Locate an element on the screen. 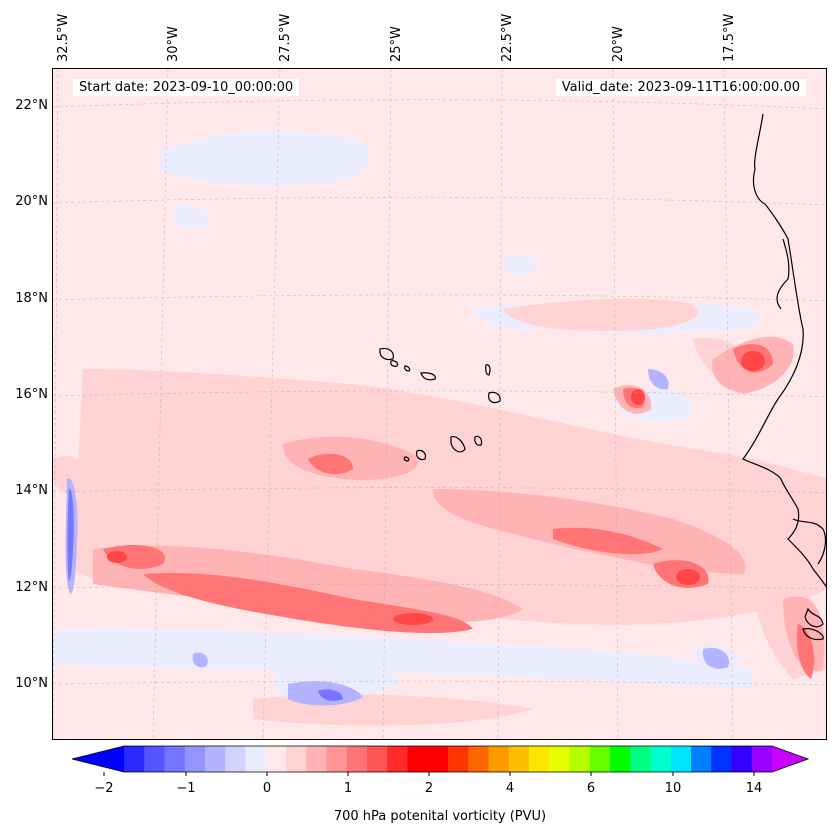  negative-pv-strong-patches is located at coordinates (205, 594).